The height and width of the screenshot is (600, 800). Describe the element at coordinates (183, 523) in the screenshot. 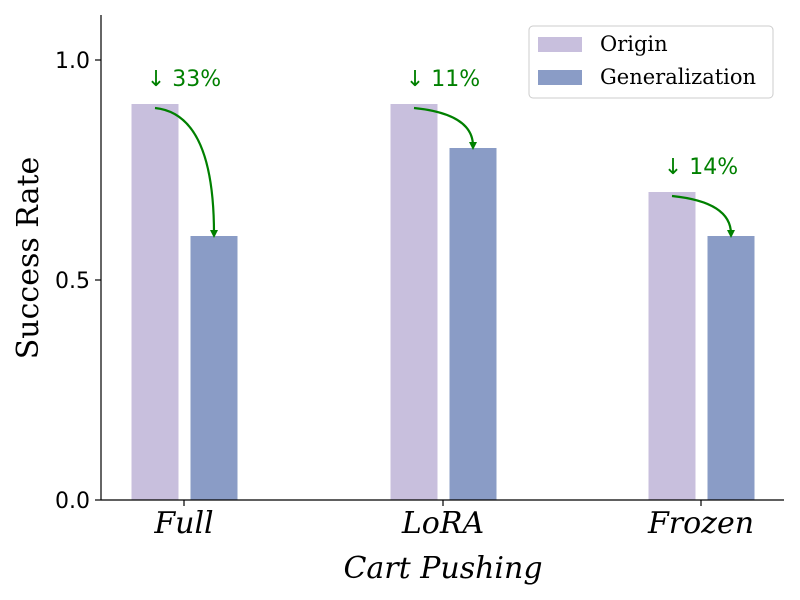

I see `x-tick-label-full: Full` at that location.